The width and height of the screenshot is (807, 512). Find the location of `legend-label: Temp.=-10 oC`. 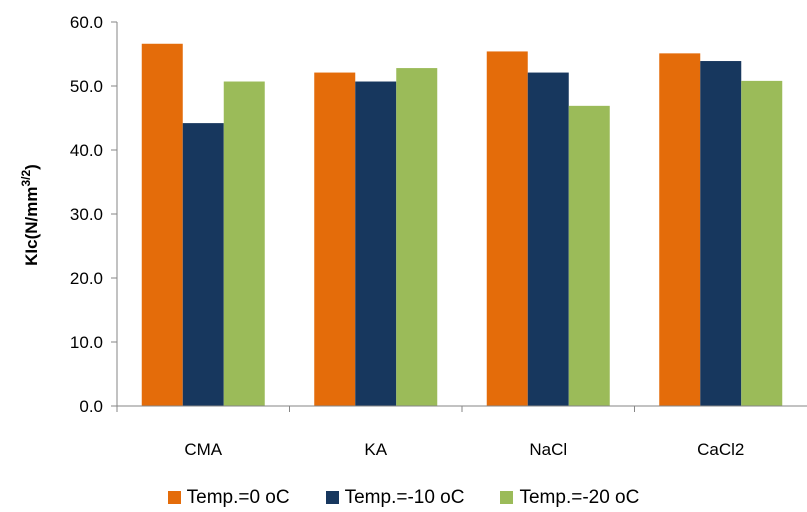

legend-label: Temp.=-10 oC is located at coordinates (404, 497).